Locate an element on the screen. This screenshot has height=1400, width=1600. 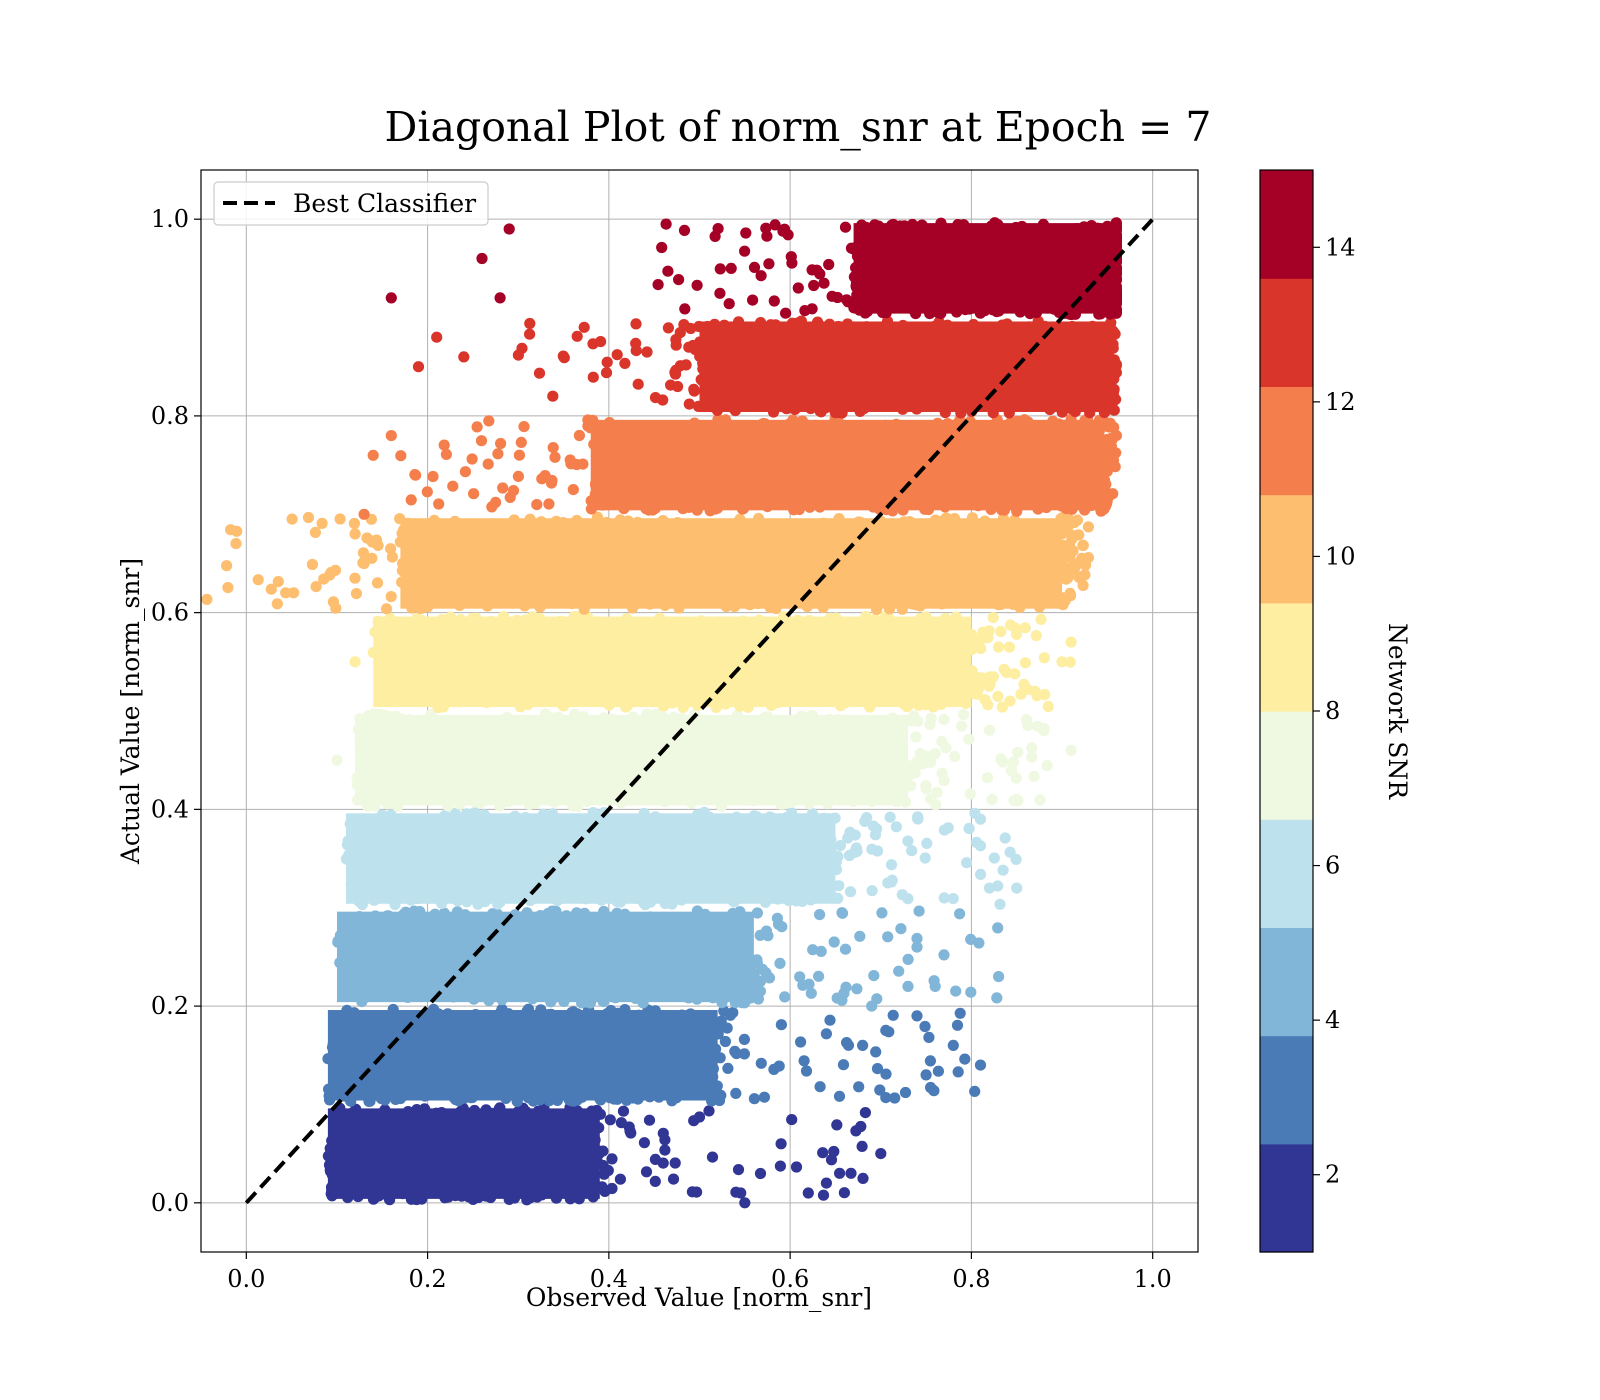
snr-band-core is located at coordinates (844, 465).